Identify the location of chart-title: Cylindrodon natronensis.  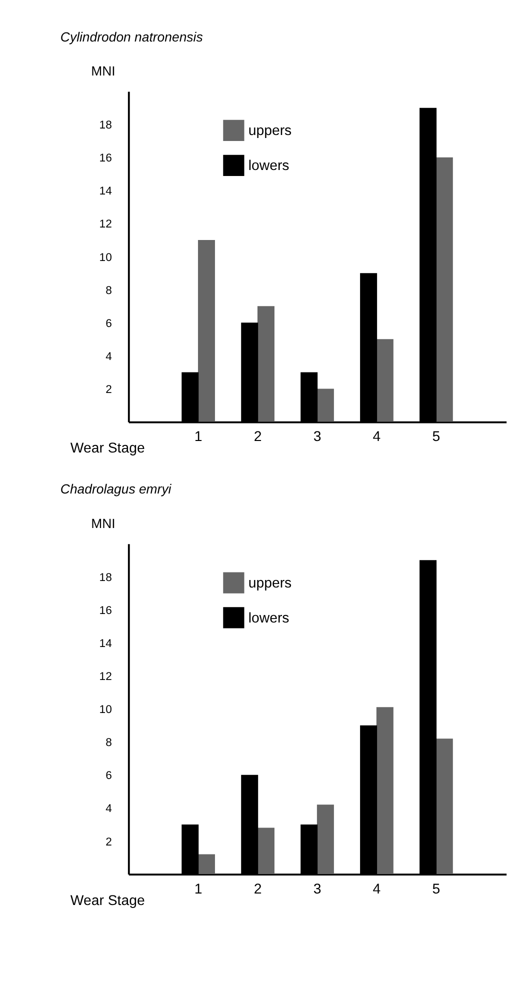
(132, 36).